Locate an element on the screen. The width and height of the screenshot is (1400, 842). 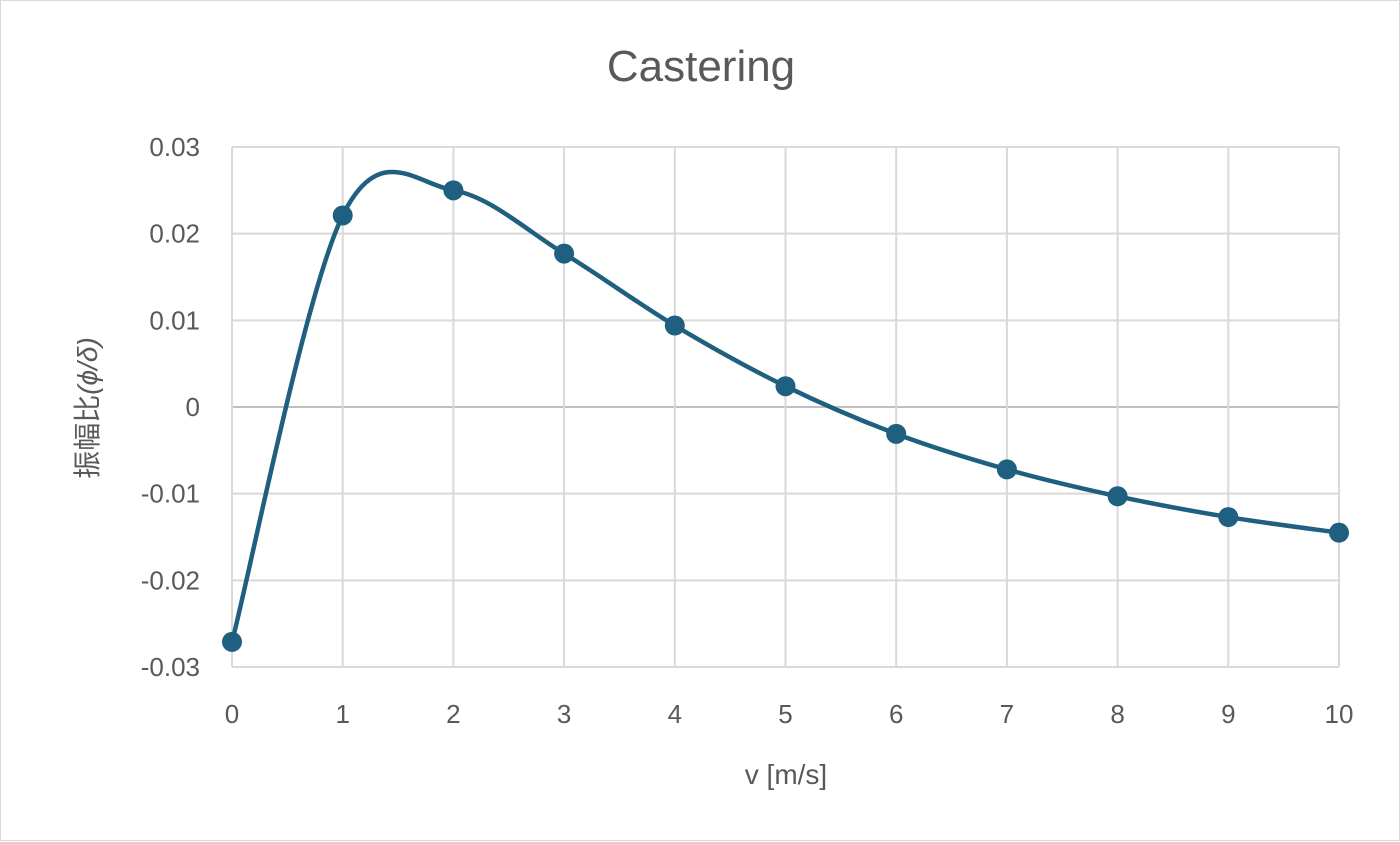
x-tick-label: 9 is located at coordinates (1228, 714).